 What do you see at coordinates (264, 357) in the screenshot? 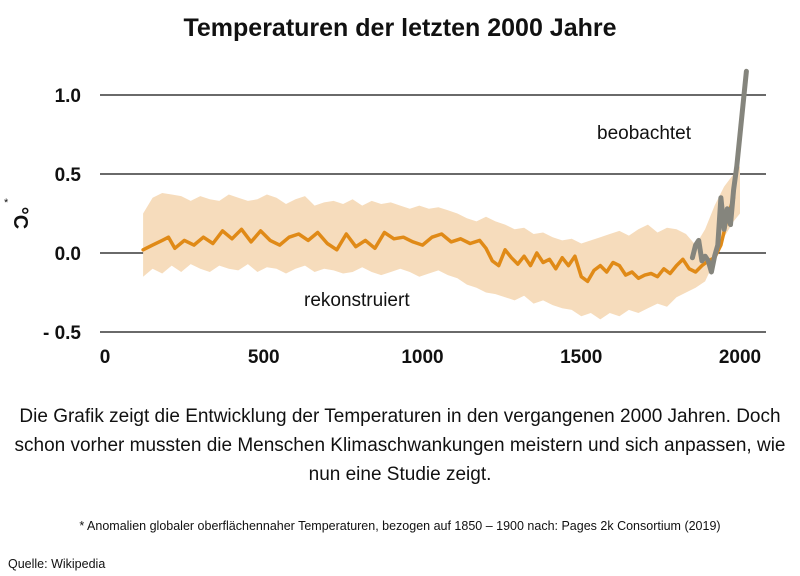
I see `x-tick-label: 500` at bounding box center [264, 357].